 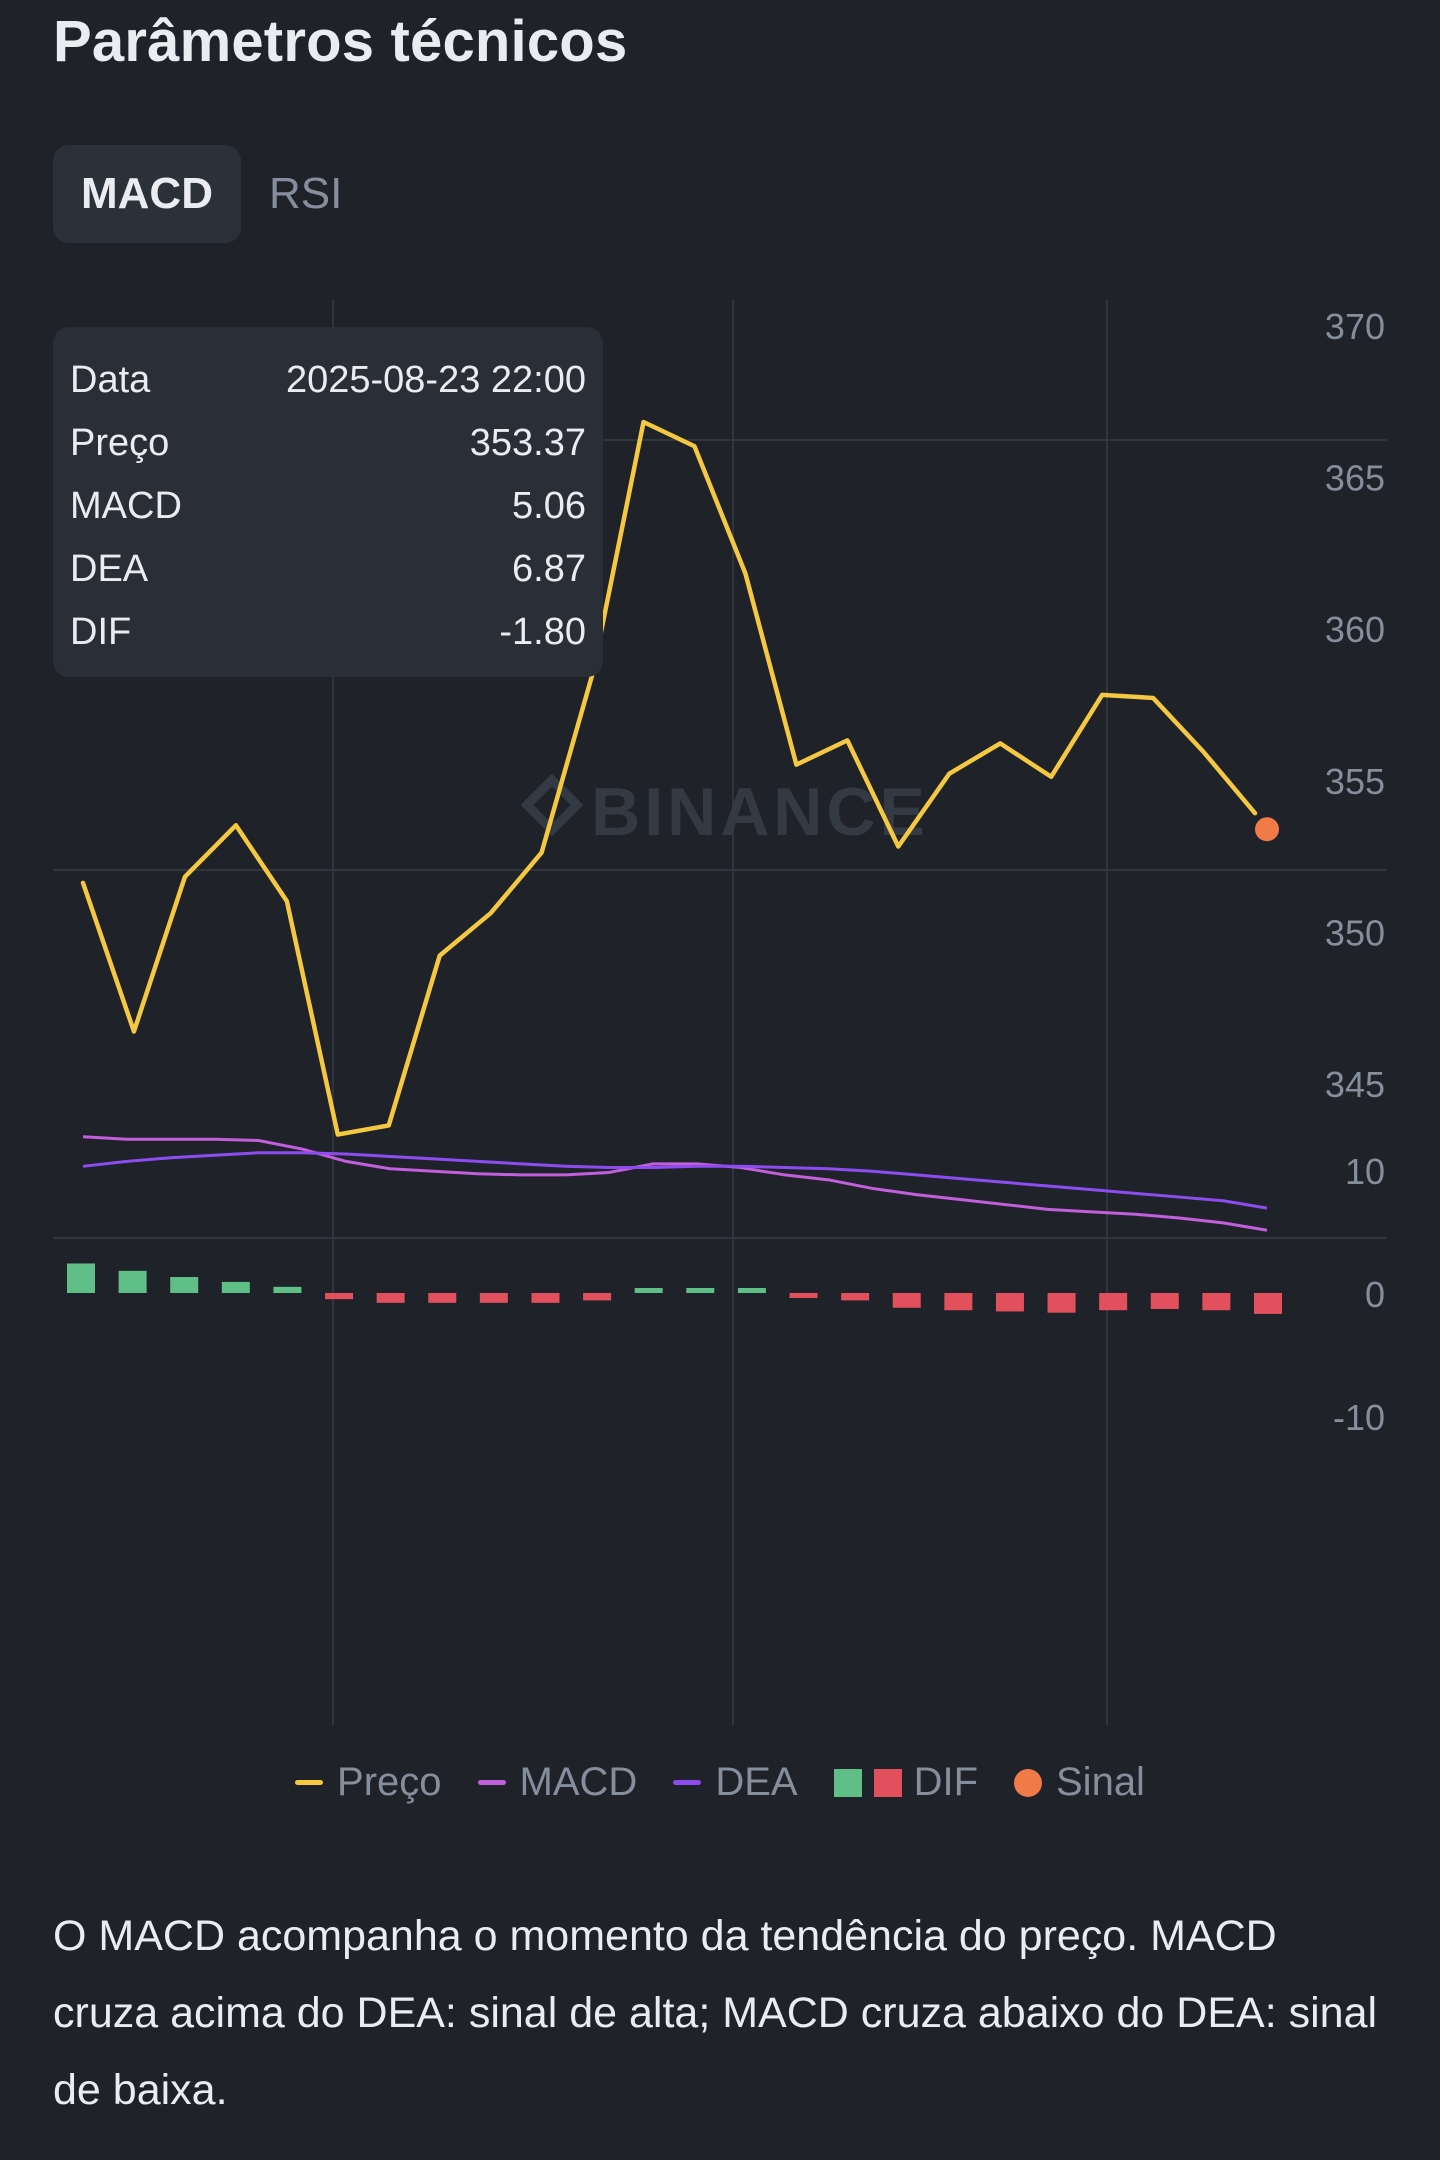 I want to click on price-axis-tick: 355, so click(x=1355, y=781).